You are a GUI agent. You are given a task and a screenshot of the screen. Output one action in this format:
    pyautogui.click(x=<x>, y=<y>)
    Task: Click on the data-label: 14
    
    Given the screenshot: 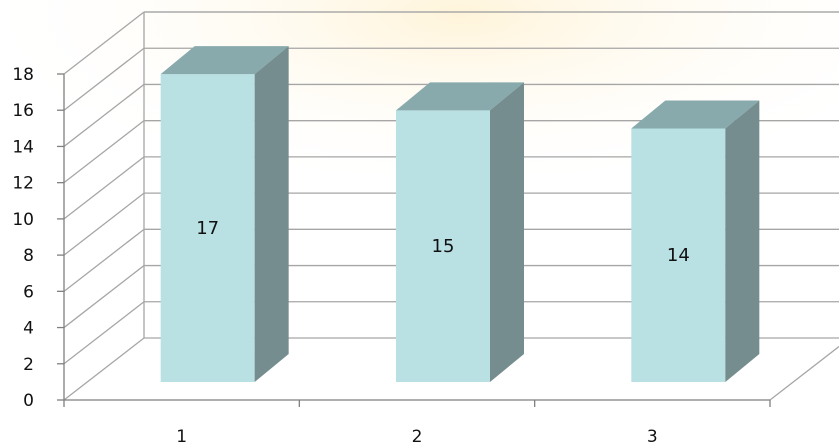 What is the action you would take?
    pyautogui.click(x=678, y=255)
    